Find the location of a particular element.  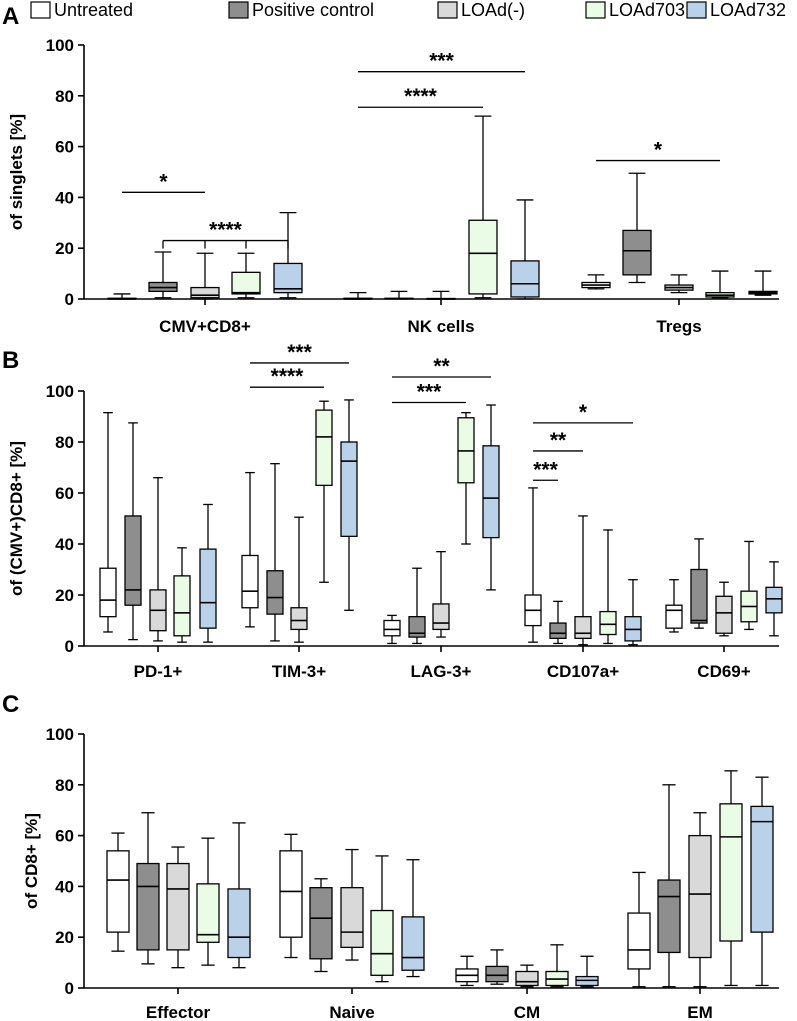

legend-label-0: Untreated is located at coordinates (93, 10).